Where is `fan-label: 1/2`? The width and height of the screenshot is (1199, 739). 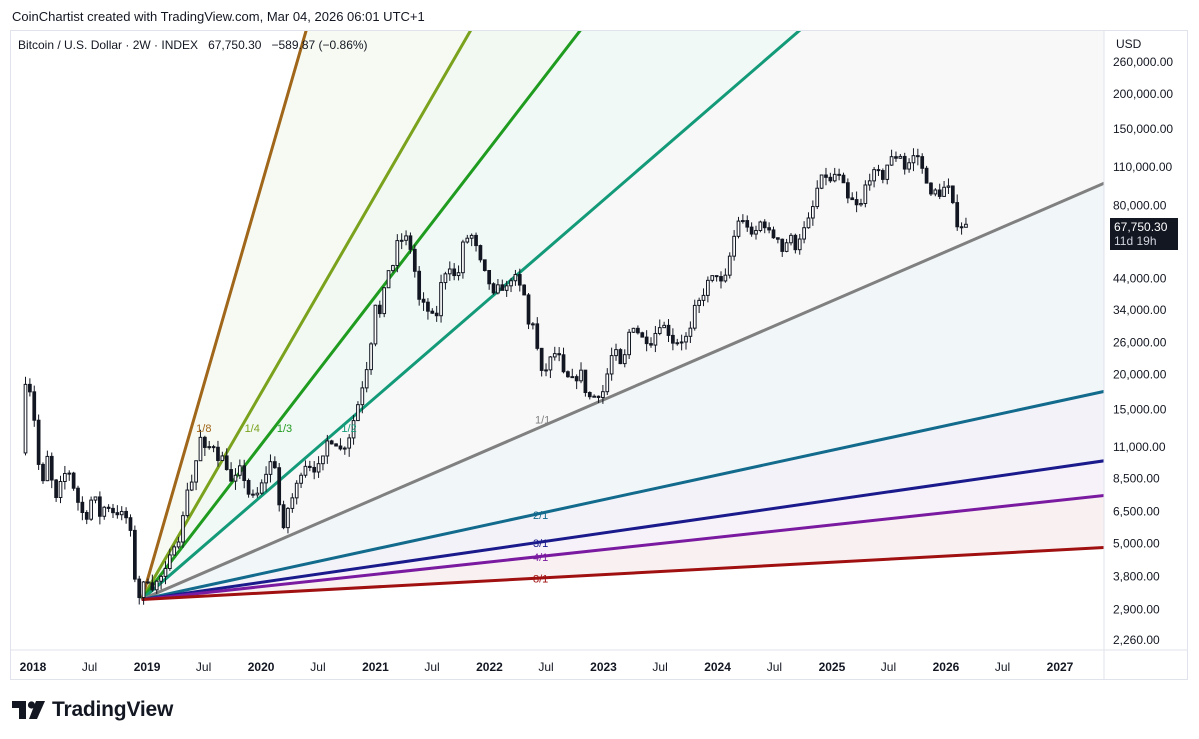
fan-label: 1/2 is located at coordinates (348, 429).